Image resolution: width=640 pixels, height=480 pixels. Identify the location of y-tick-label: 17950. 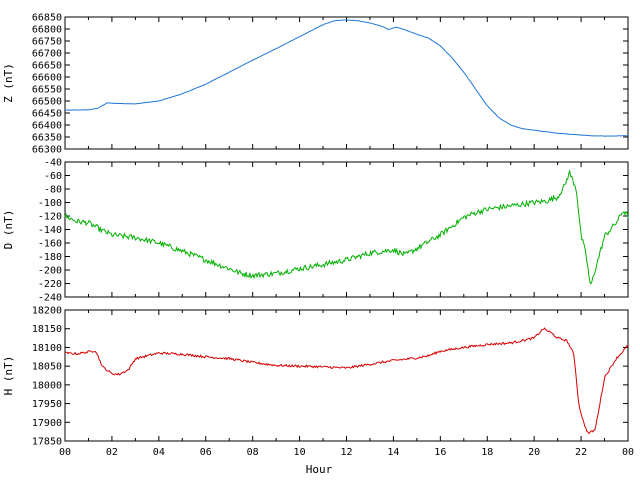
(47, 404).